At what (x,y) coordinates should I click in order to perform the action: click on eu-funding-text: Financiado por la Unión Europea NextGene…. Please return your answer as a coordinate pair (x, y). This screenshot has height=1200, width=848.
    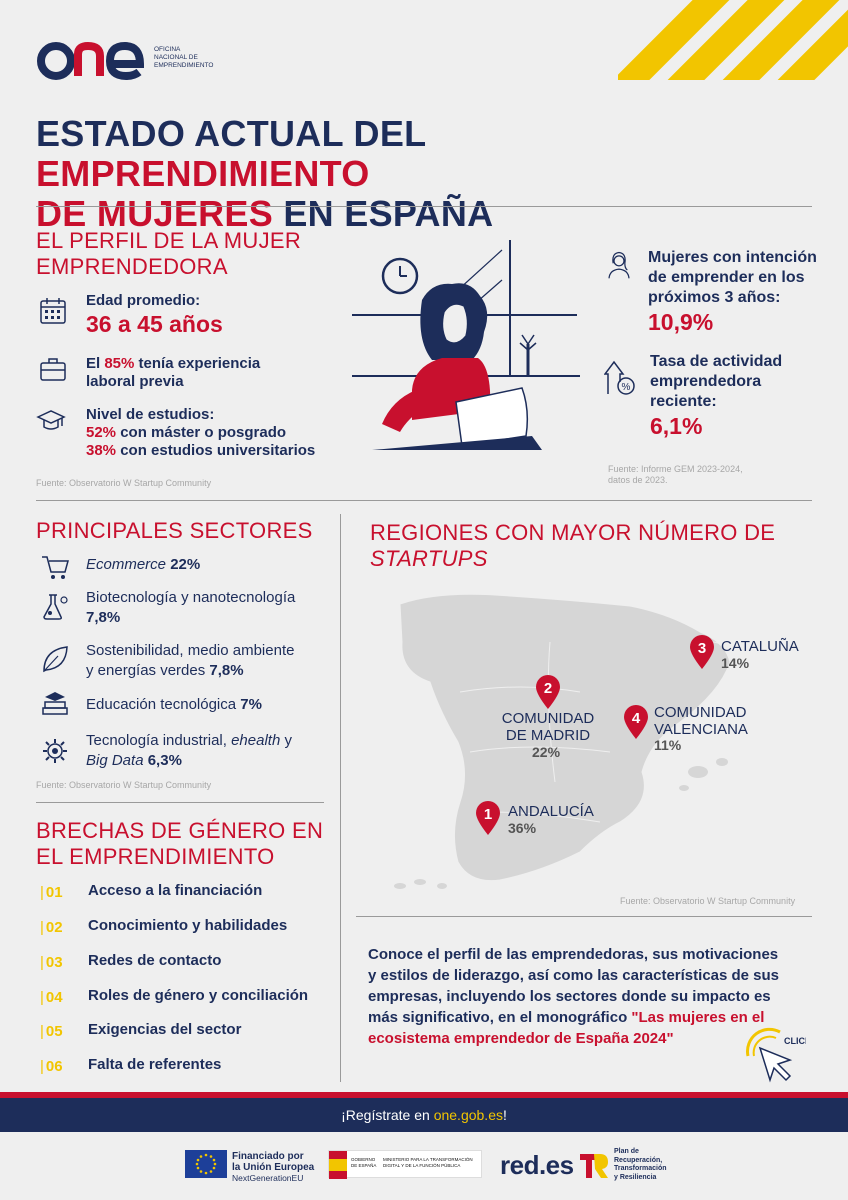
    Looking at the image, I should click on (273, 1167).